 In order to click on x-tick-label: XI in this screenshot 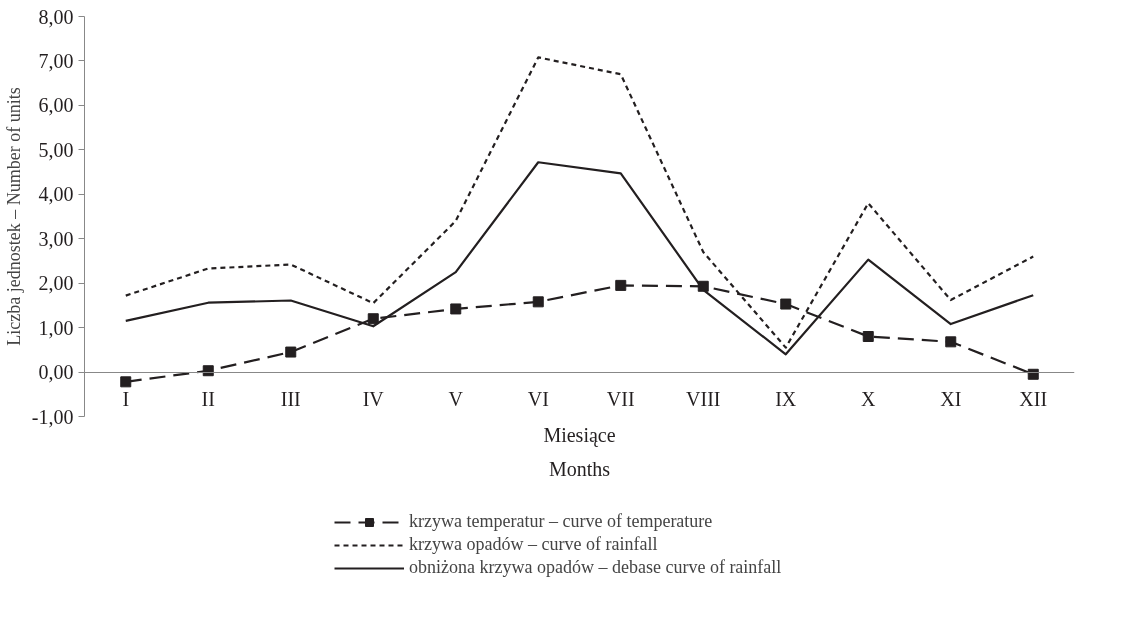, I will do `click(951, 399)`.